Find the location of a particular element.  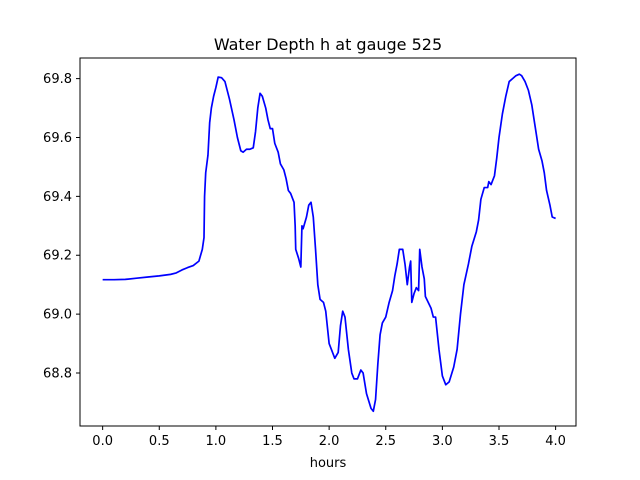

x-tick-label: 4.0 is located at coordinates (555, 441).